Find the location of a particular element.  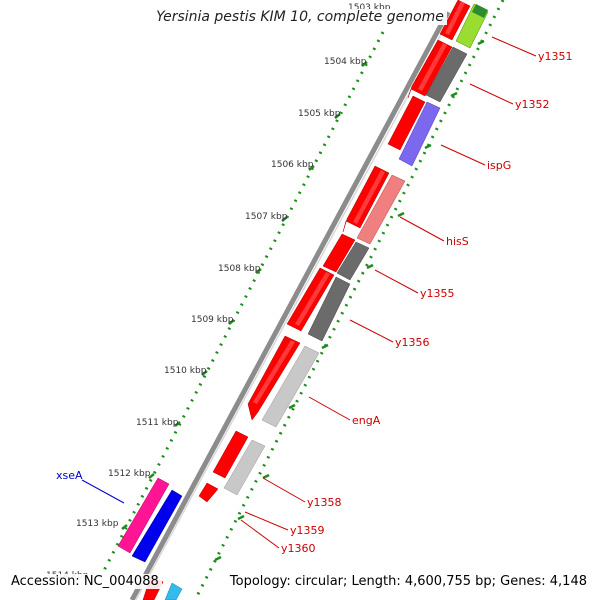

scale-label: 1512 kbp is located at coordinates (129, 474).